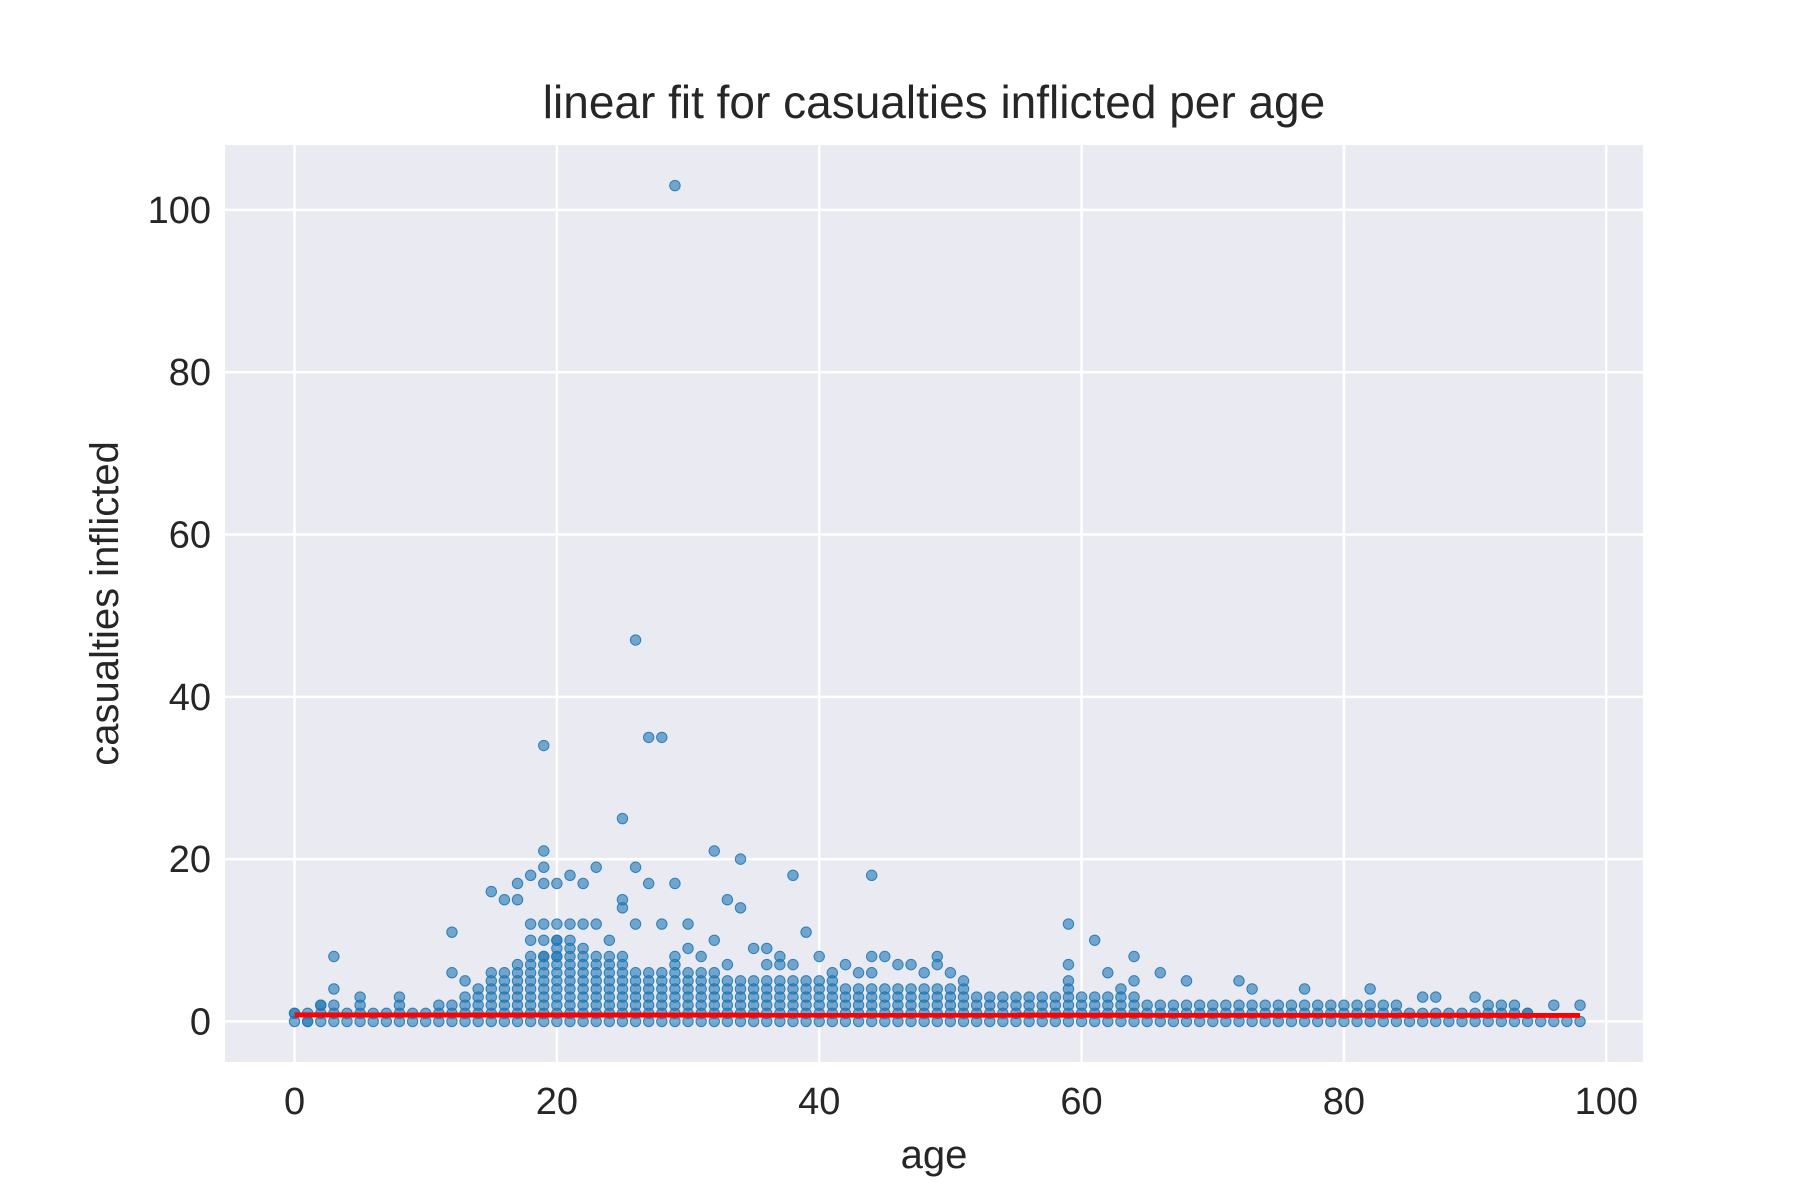  I want to click on x-tick-label: 60, so click(1081, 1102).